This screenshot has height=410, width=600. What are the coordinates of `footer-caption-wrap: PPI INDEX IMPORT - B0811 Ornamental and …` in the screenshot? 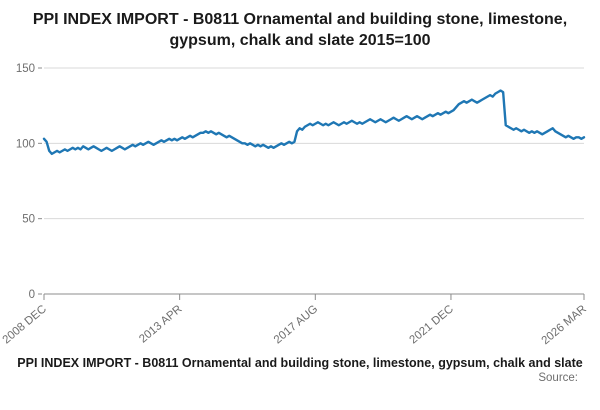 It's located at (300, 363).